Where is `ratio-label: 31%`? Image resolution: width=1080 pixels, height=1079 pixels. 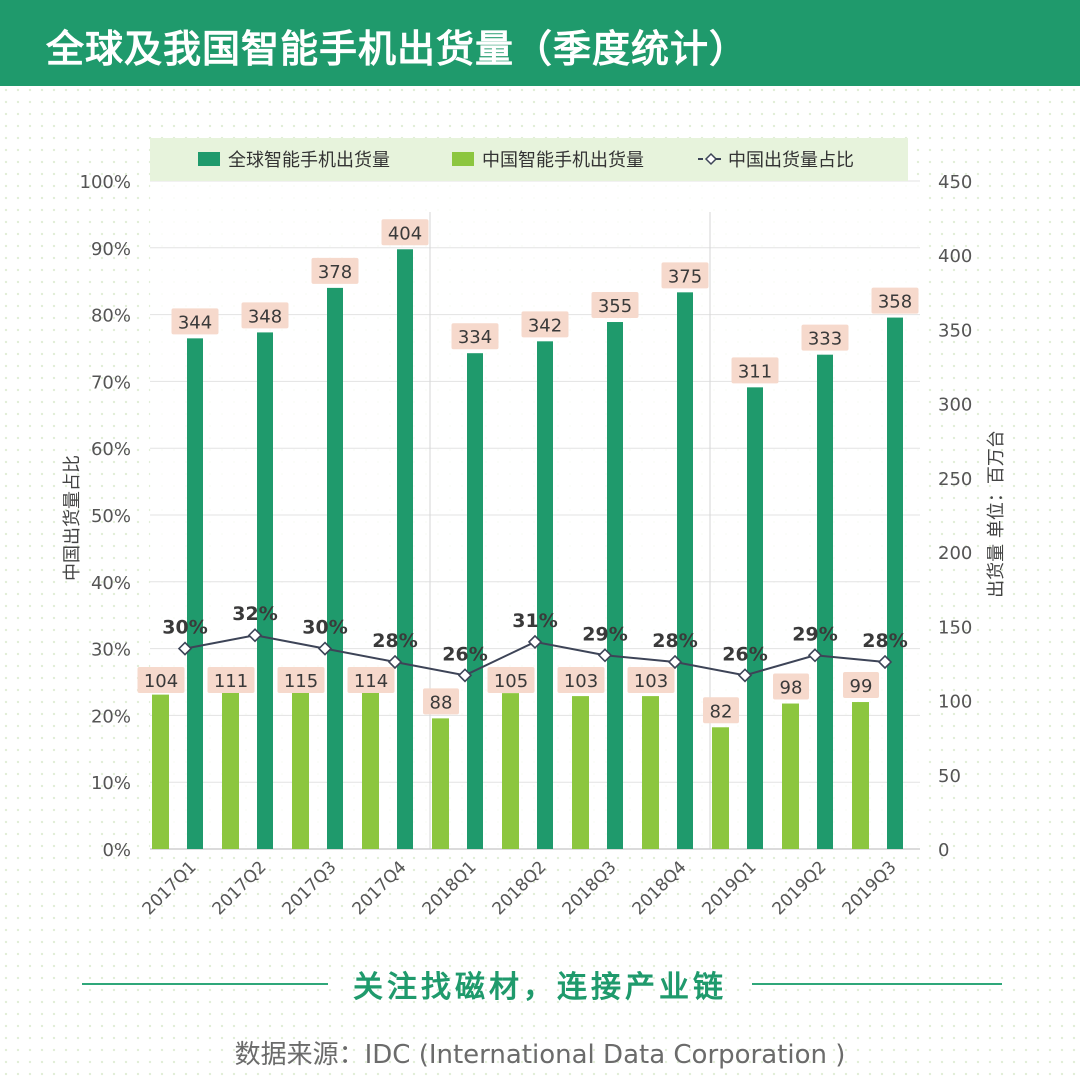 ratio-label: 31% is located at coordinates (534, 621).